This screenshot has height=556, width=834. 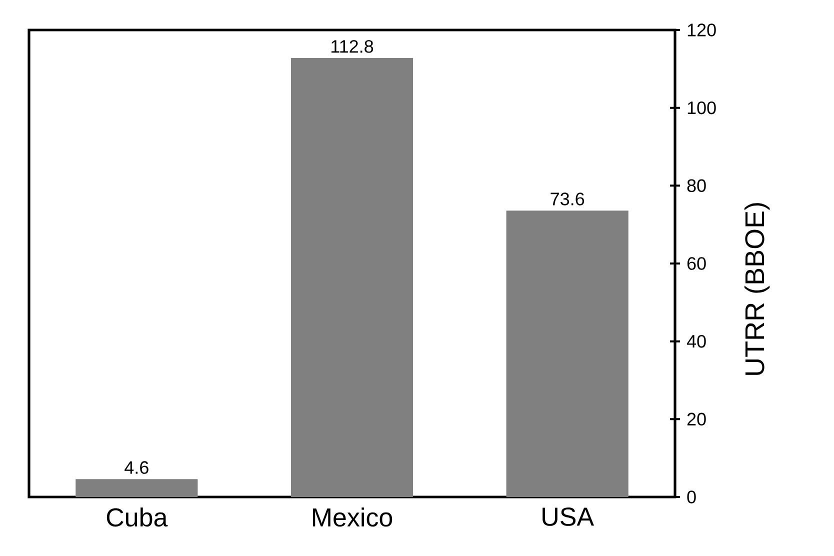 I want to click on data-label: 112.8, so click(x=353, y=46).